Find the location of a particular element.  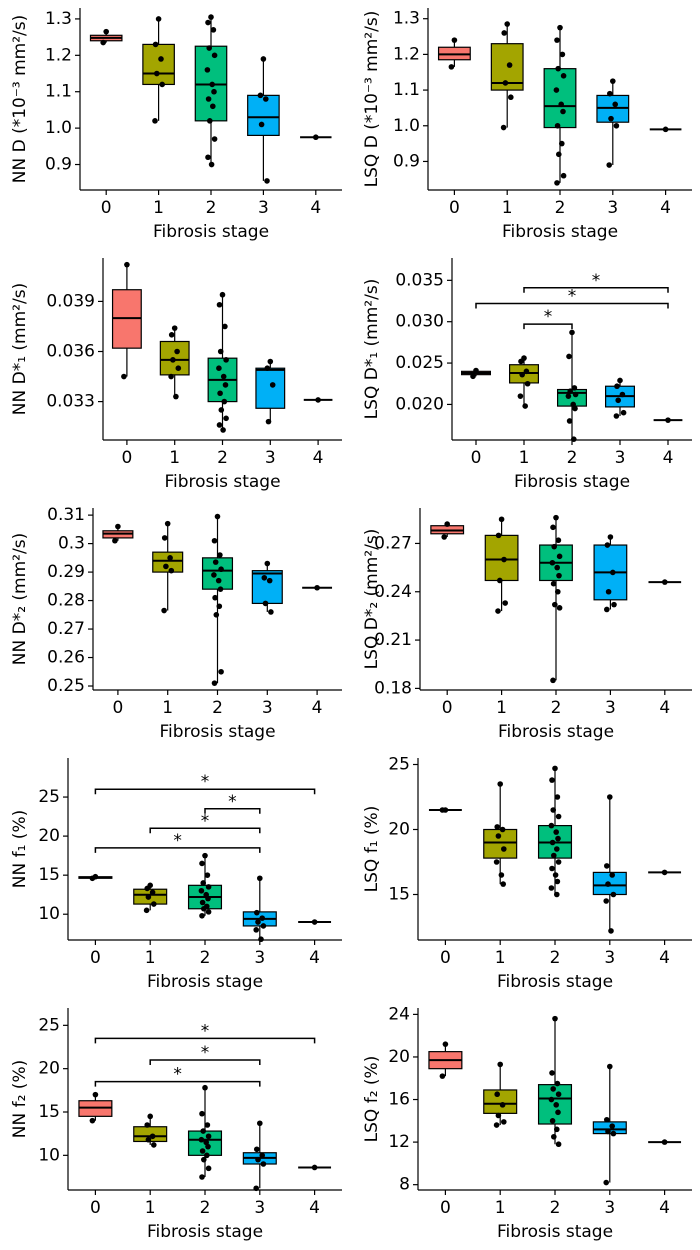

significance-label: * is located at coordinates (572, 297).